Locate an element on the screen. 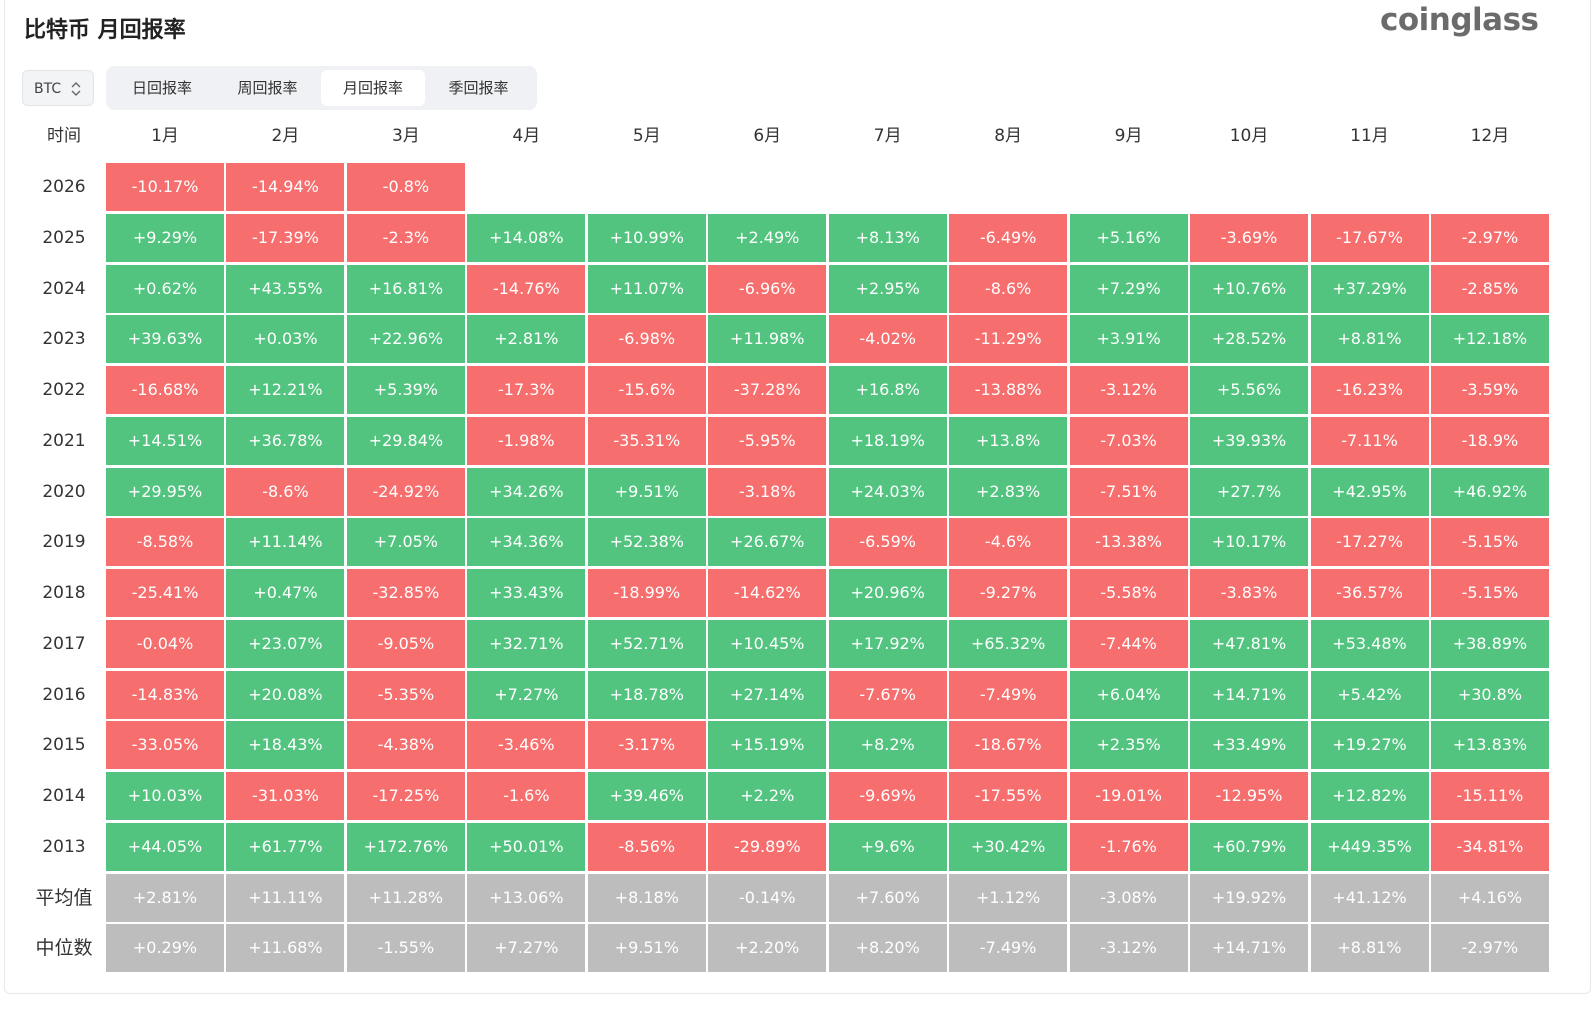 The width and height of the screenshot is (1593, 1023). return-cell: +39.93% is located at coordinates (1249, 440).